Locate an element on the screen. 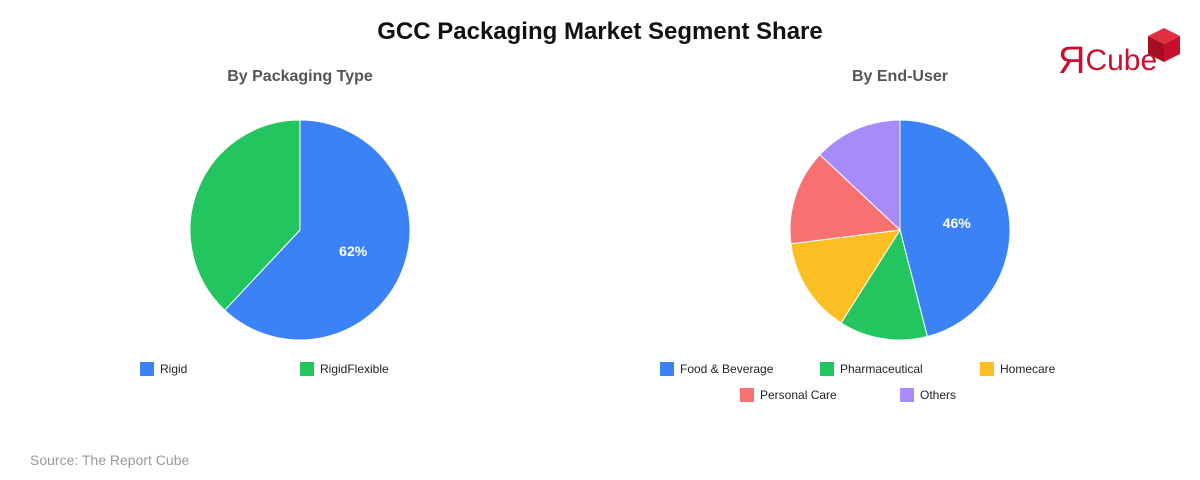 The width and height of the screenshot is (1200, 480). legend-label: Personal Care is located at coordinates (798, 395).